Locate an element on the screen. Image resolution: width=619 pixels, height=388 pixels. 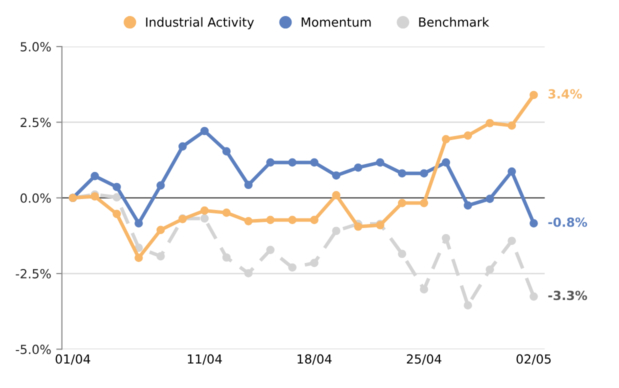
legend-label: Industrial Activity is located at coordinates (200, 23).